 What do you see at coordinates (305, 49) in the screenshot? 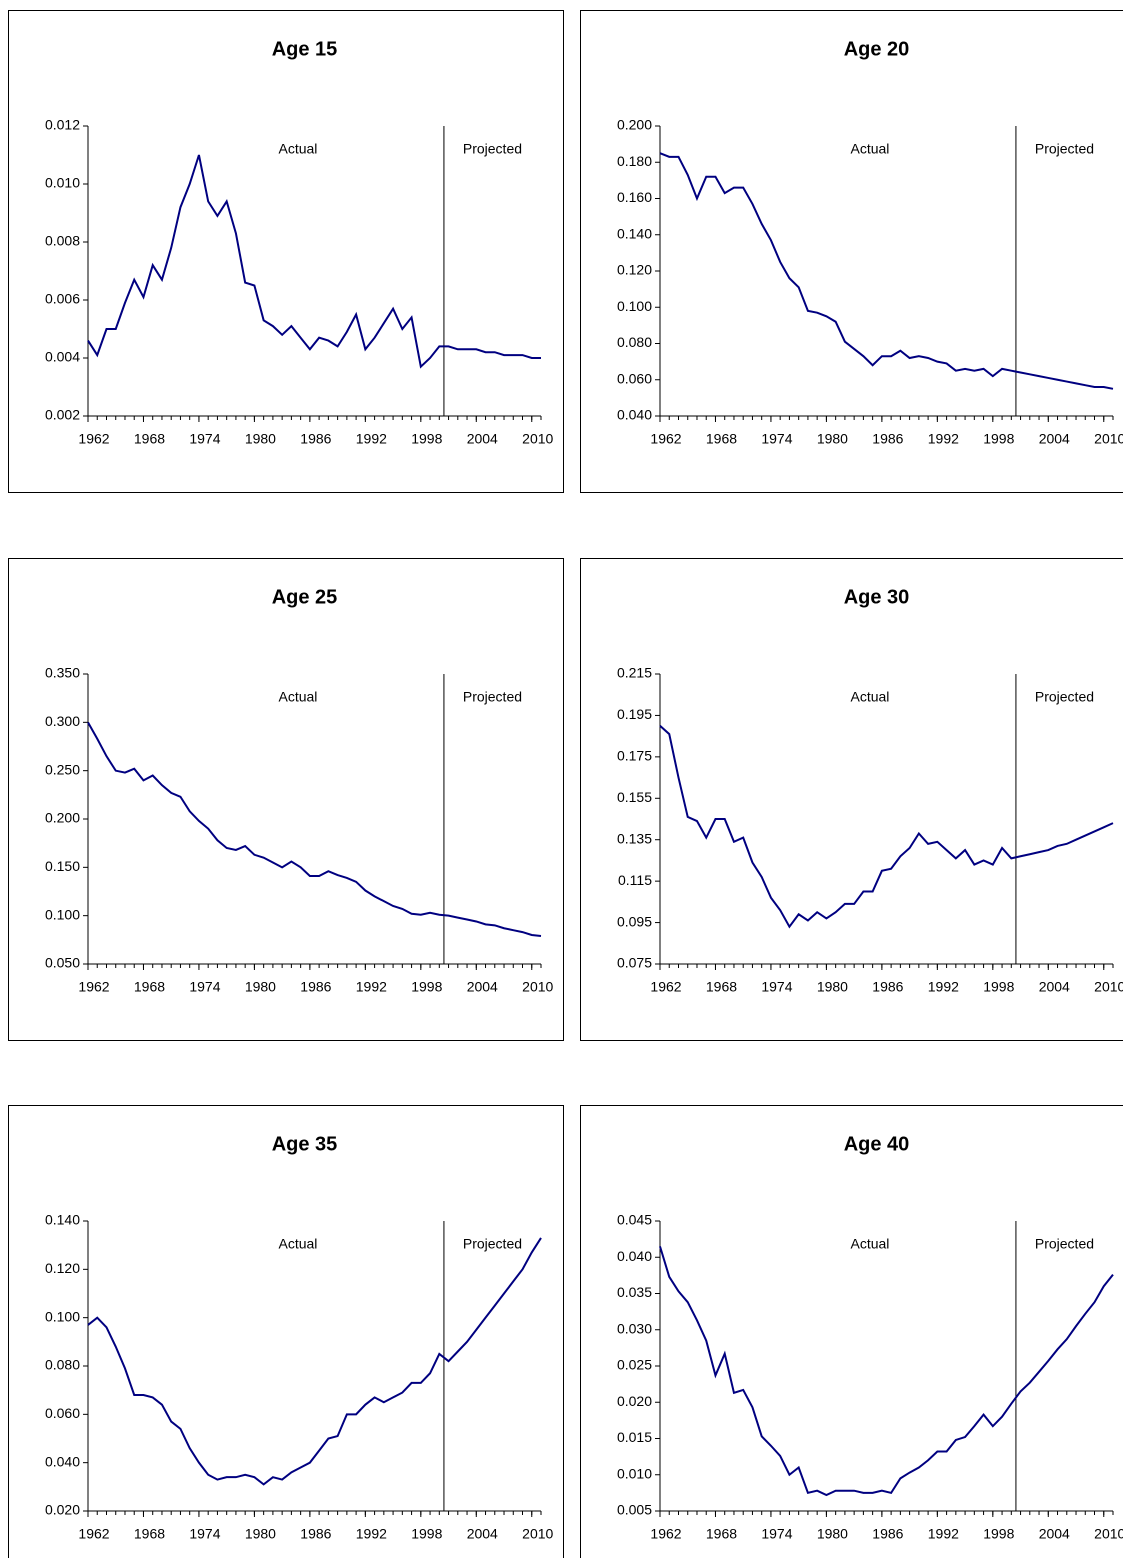
I see `chart-title: Age 15` at bounding box center [305, 49].